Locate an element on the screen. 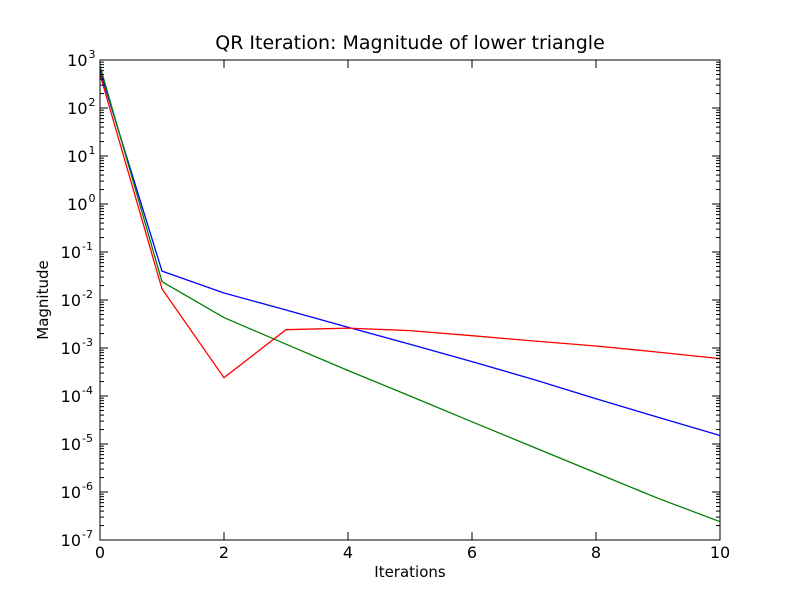 This screenshot has height=600, width=800. y-axis-label: Magnitude is located at coordinates (43, 299).